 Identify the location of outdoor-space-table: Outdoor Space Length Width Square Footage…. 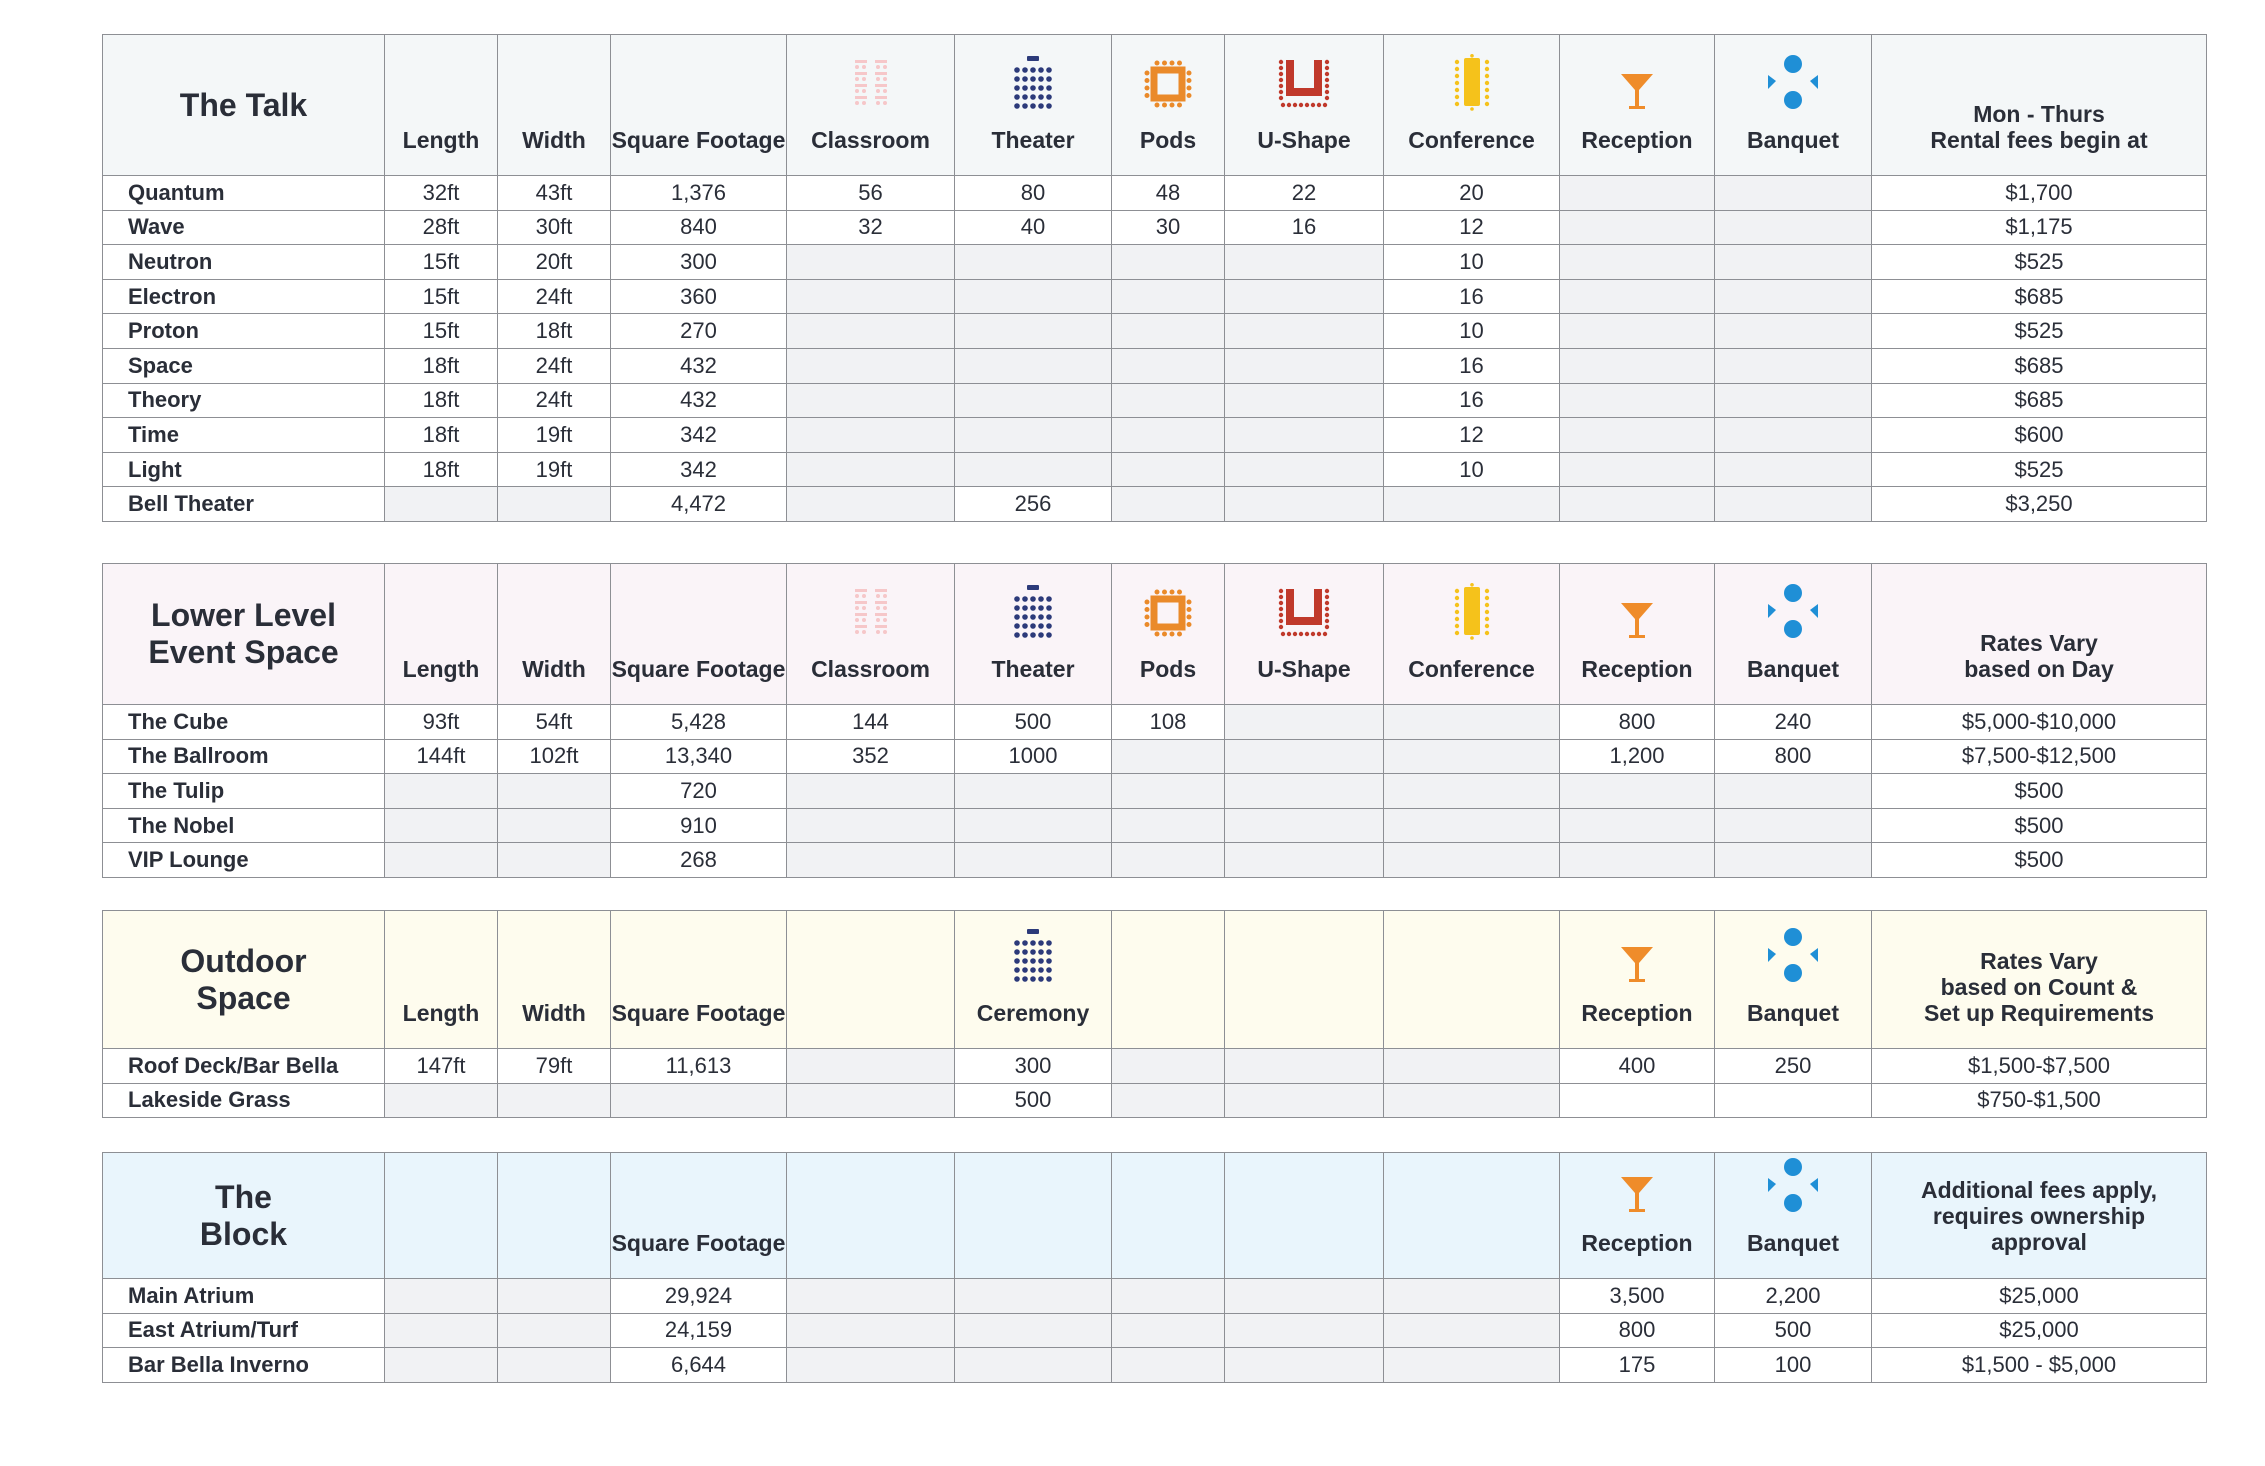
(1154, 1014).